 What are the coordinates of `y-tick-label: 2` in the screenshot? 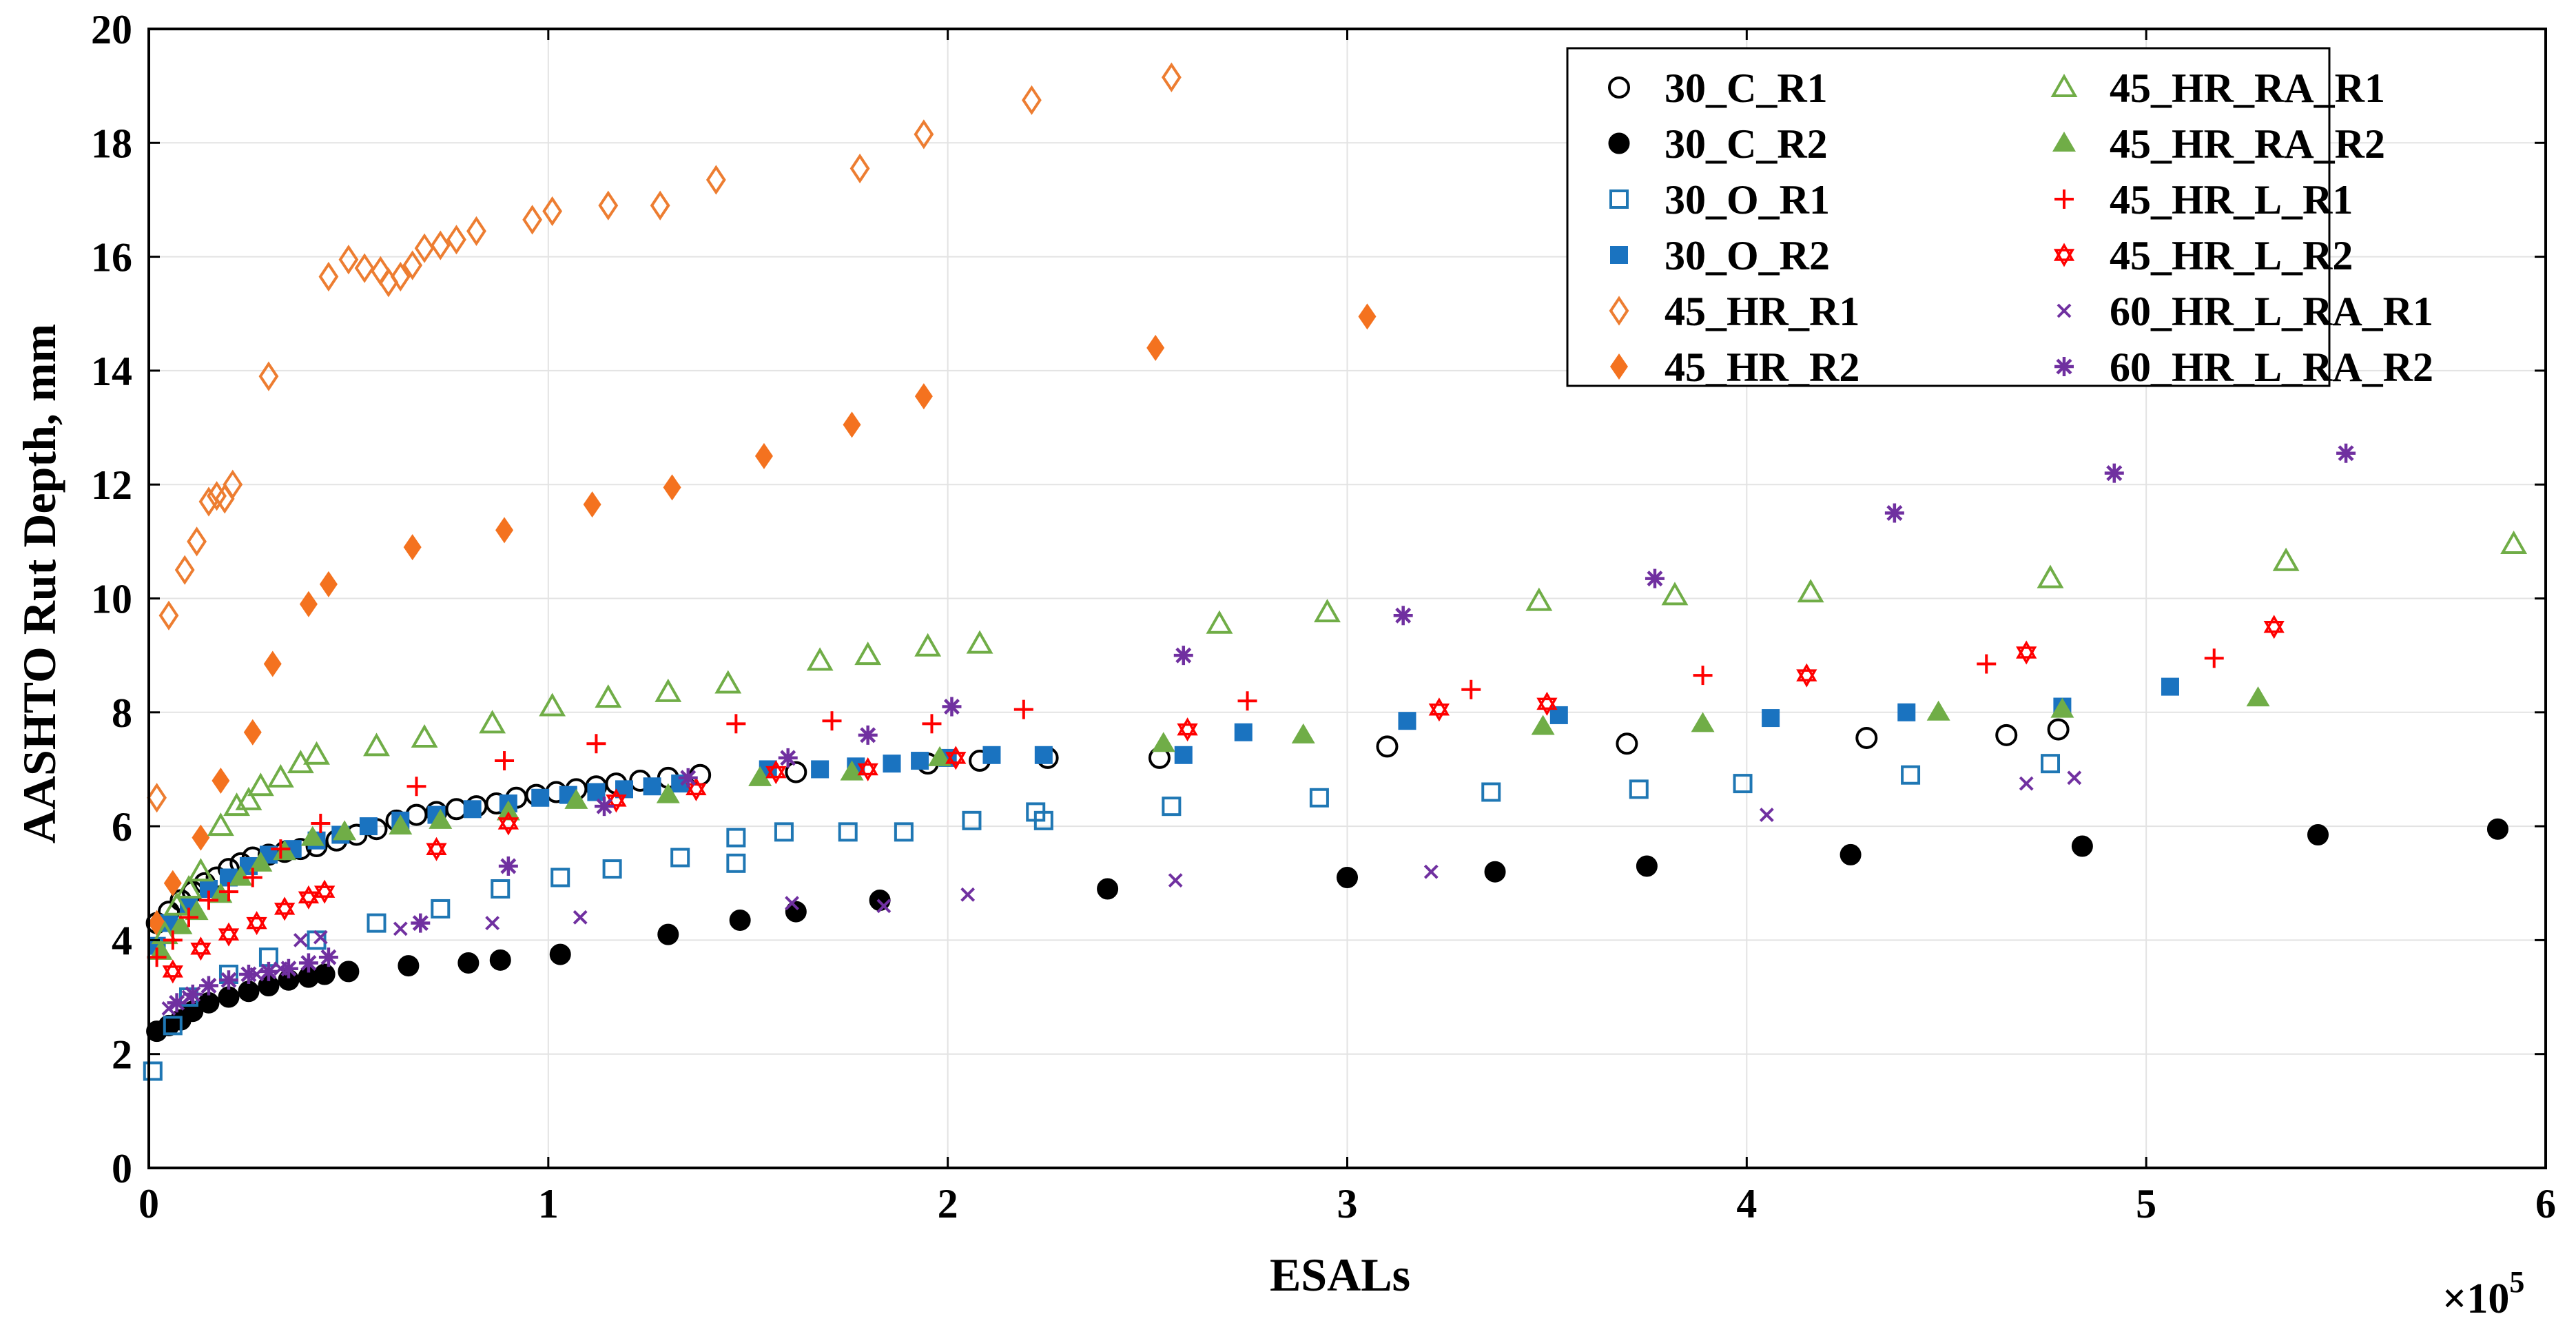 It's located at (122, 1055).